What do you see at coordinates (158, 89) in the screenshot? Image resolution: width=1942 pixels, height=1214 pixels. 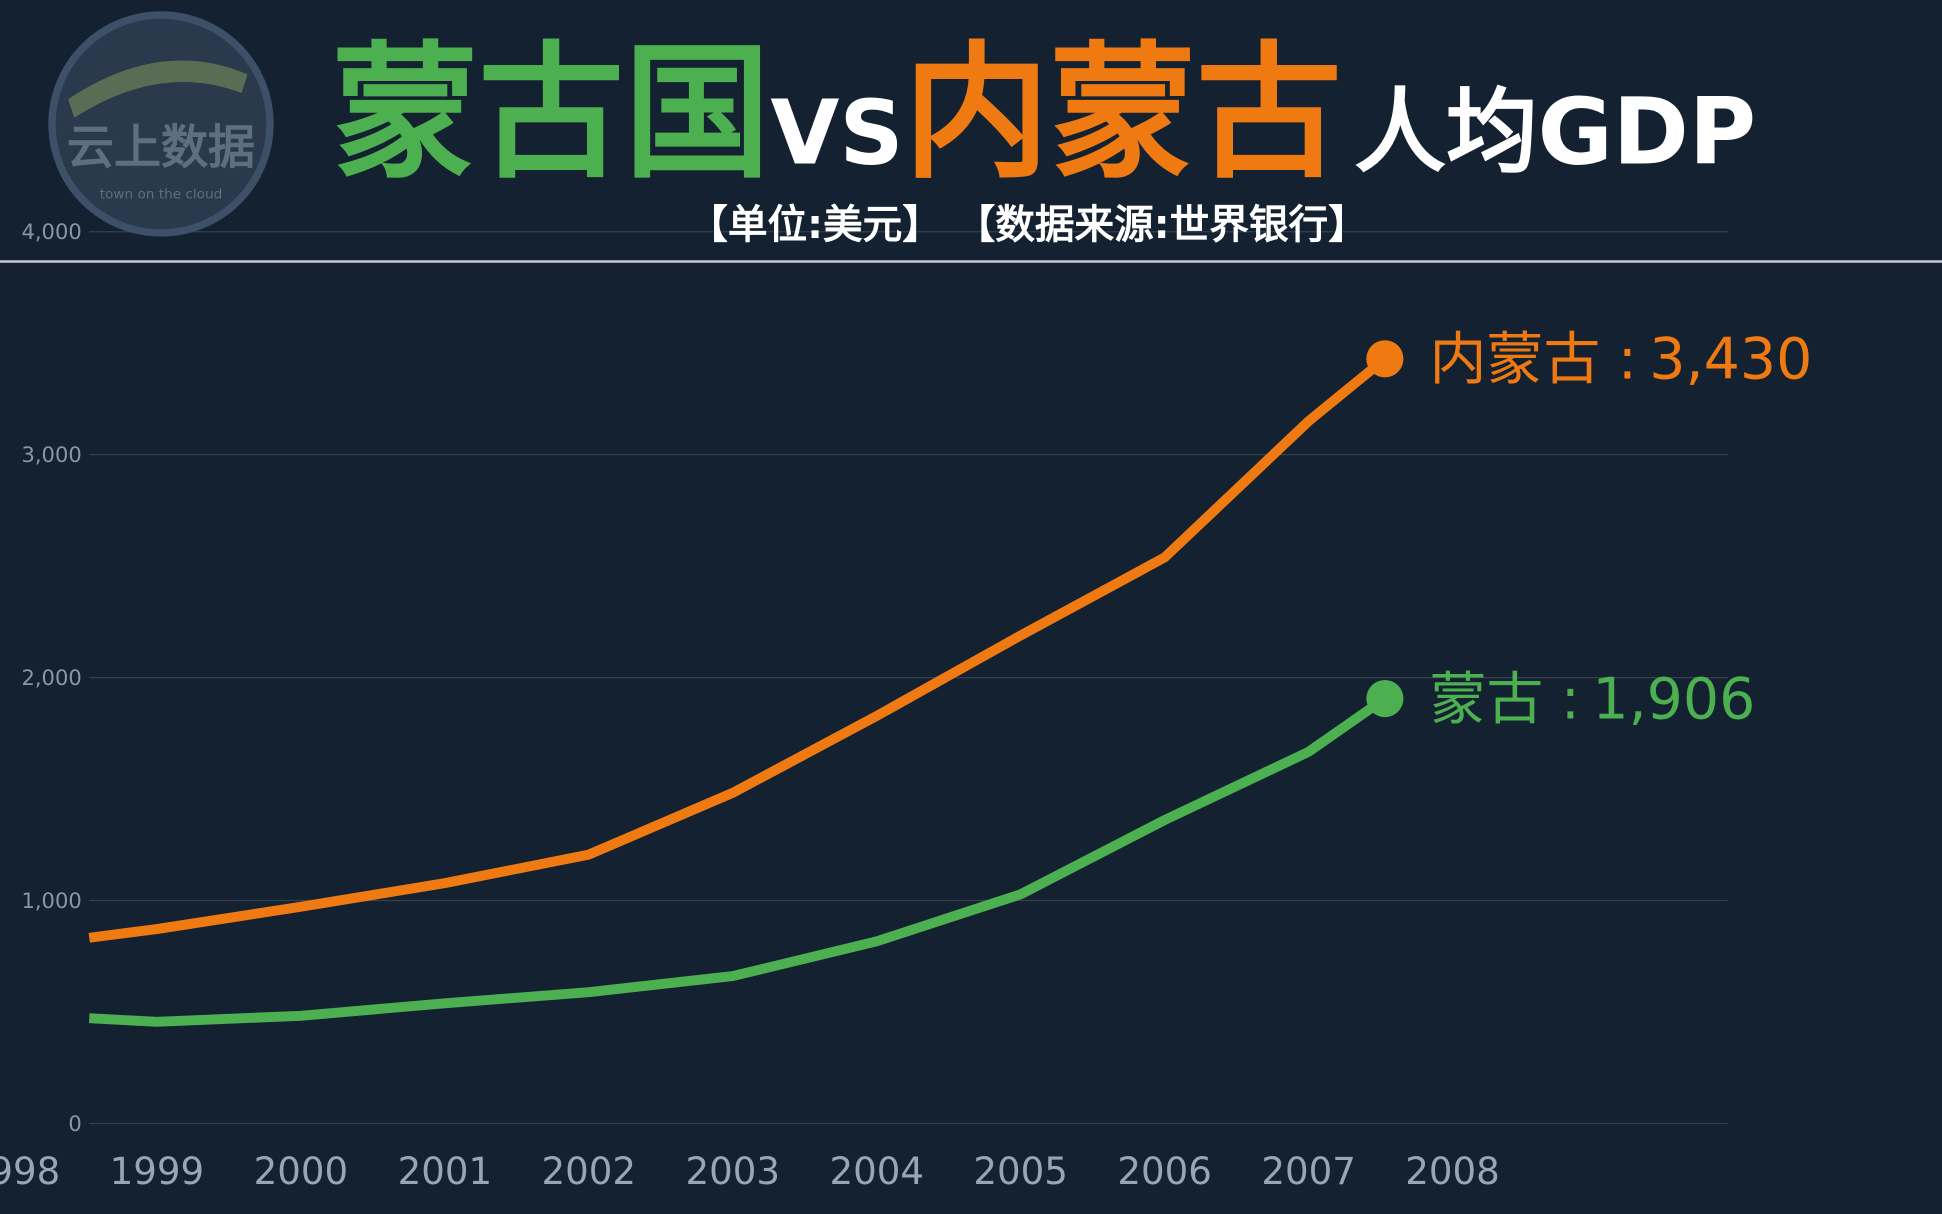 I see `logo-swoosh` at bounding box center [158, 89].